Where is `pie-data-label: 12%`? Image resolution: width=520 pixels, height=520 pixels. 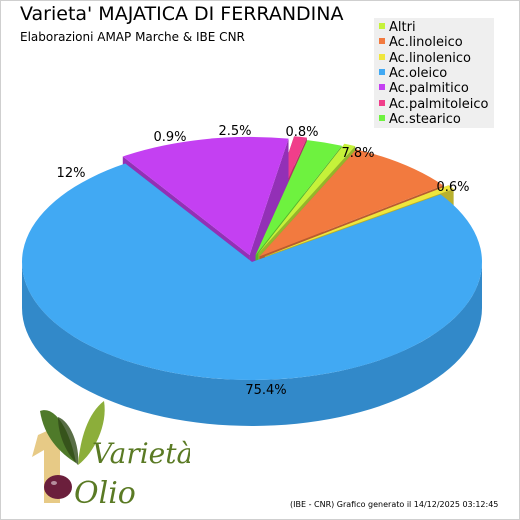
pie-data-label: 12% is located at coordinates (71, 173).